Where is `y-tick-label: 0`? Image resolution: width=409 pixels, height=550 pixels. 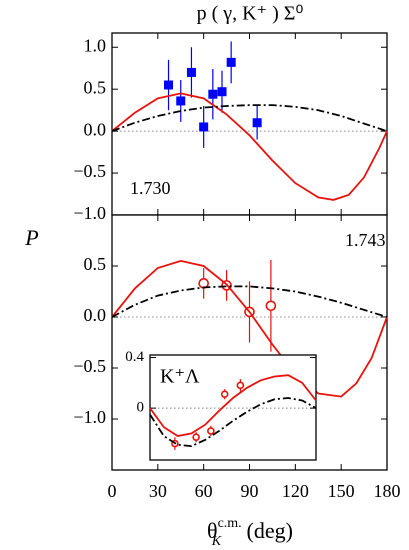 y-tick-label: 0 is located at coordinates (141, 408).